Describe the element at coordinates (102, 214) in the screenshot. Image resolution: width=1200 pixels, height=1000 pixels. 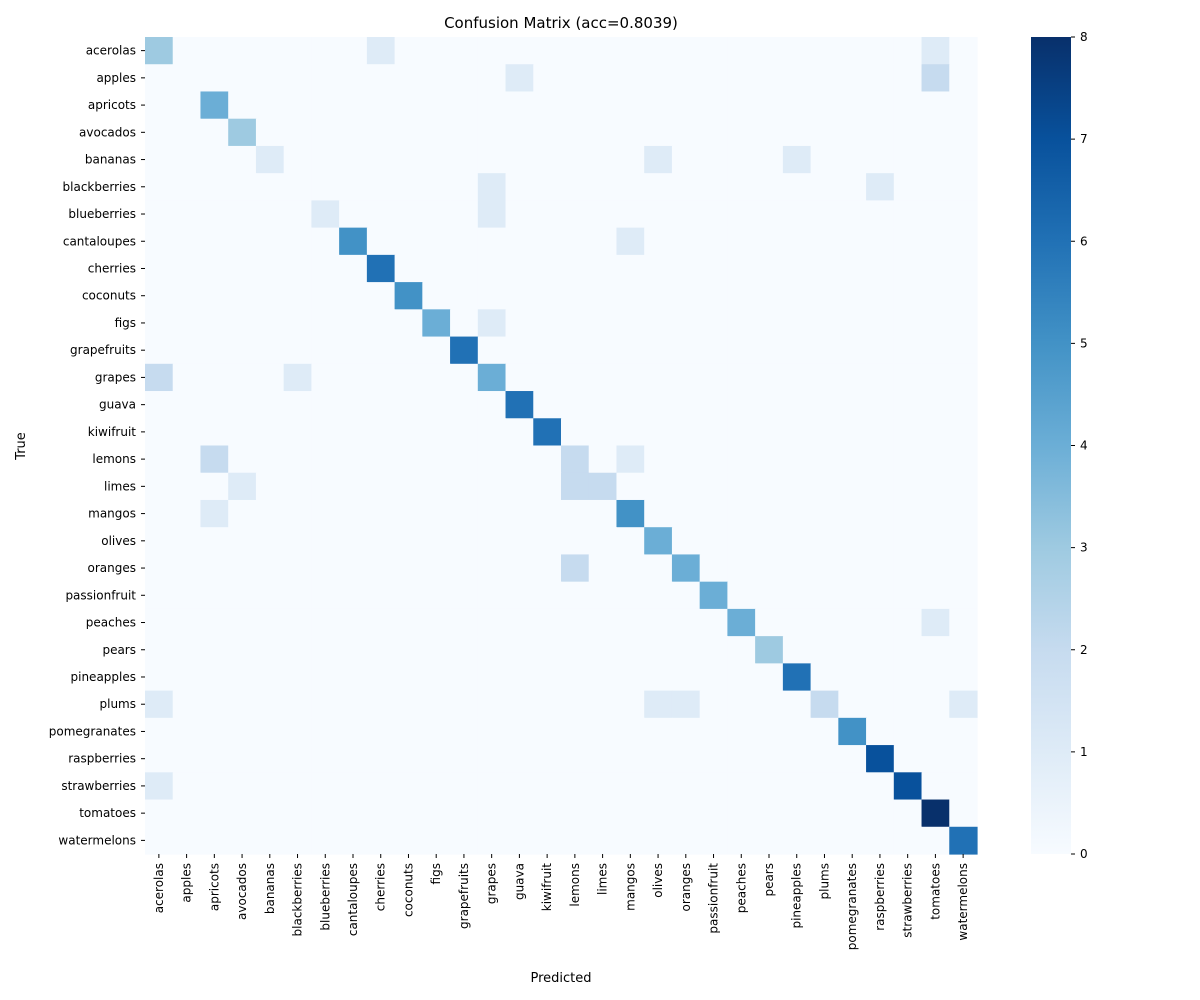
I see `y-tick-label: blueberries` at that location.